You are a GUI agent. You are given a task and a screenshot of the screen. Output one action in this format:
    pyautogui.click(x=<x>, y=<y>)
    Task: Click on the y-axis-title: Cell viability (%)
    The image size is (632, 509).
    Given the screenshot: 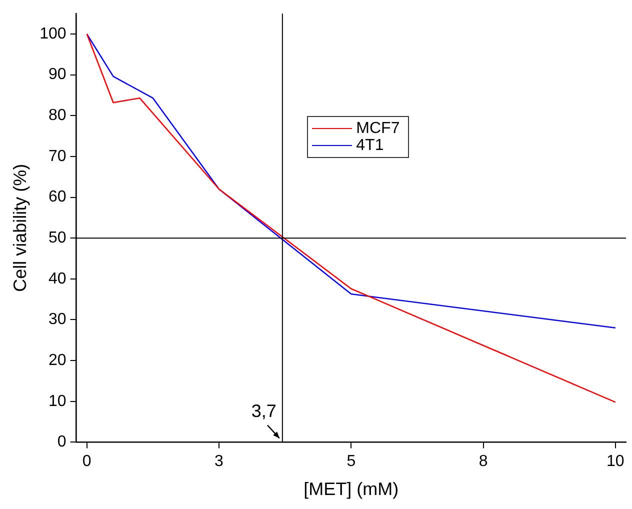 What is the action you would take?
    pyautogui.click(x=20, y=228)
    